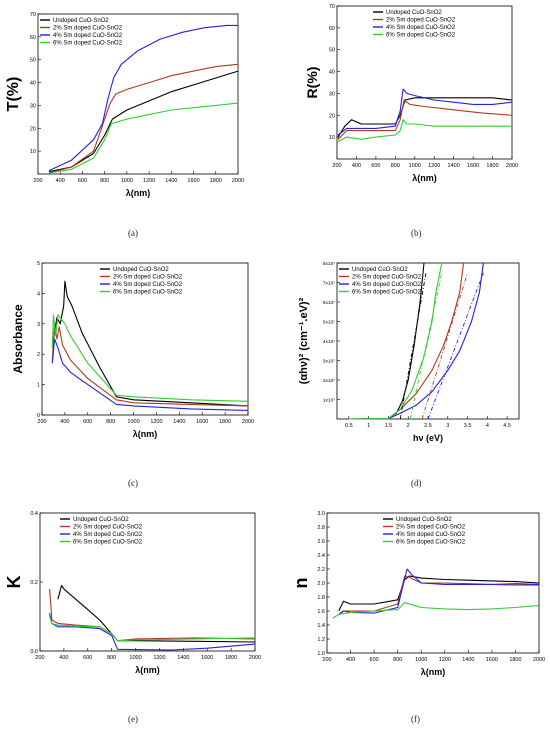  What do you see at coordinates (468, 426) in the screenshot?
I see `x-tick-label: 3.5` at bounding box center [468, 426].